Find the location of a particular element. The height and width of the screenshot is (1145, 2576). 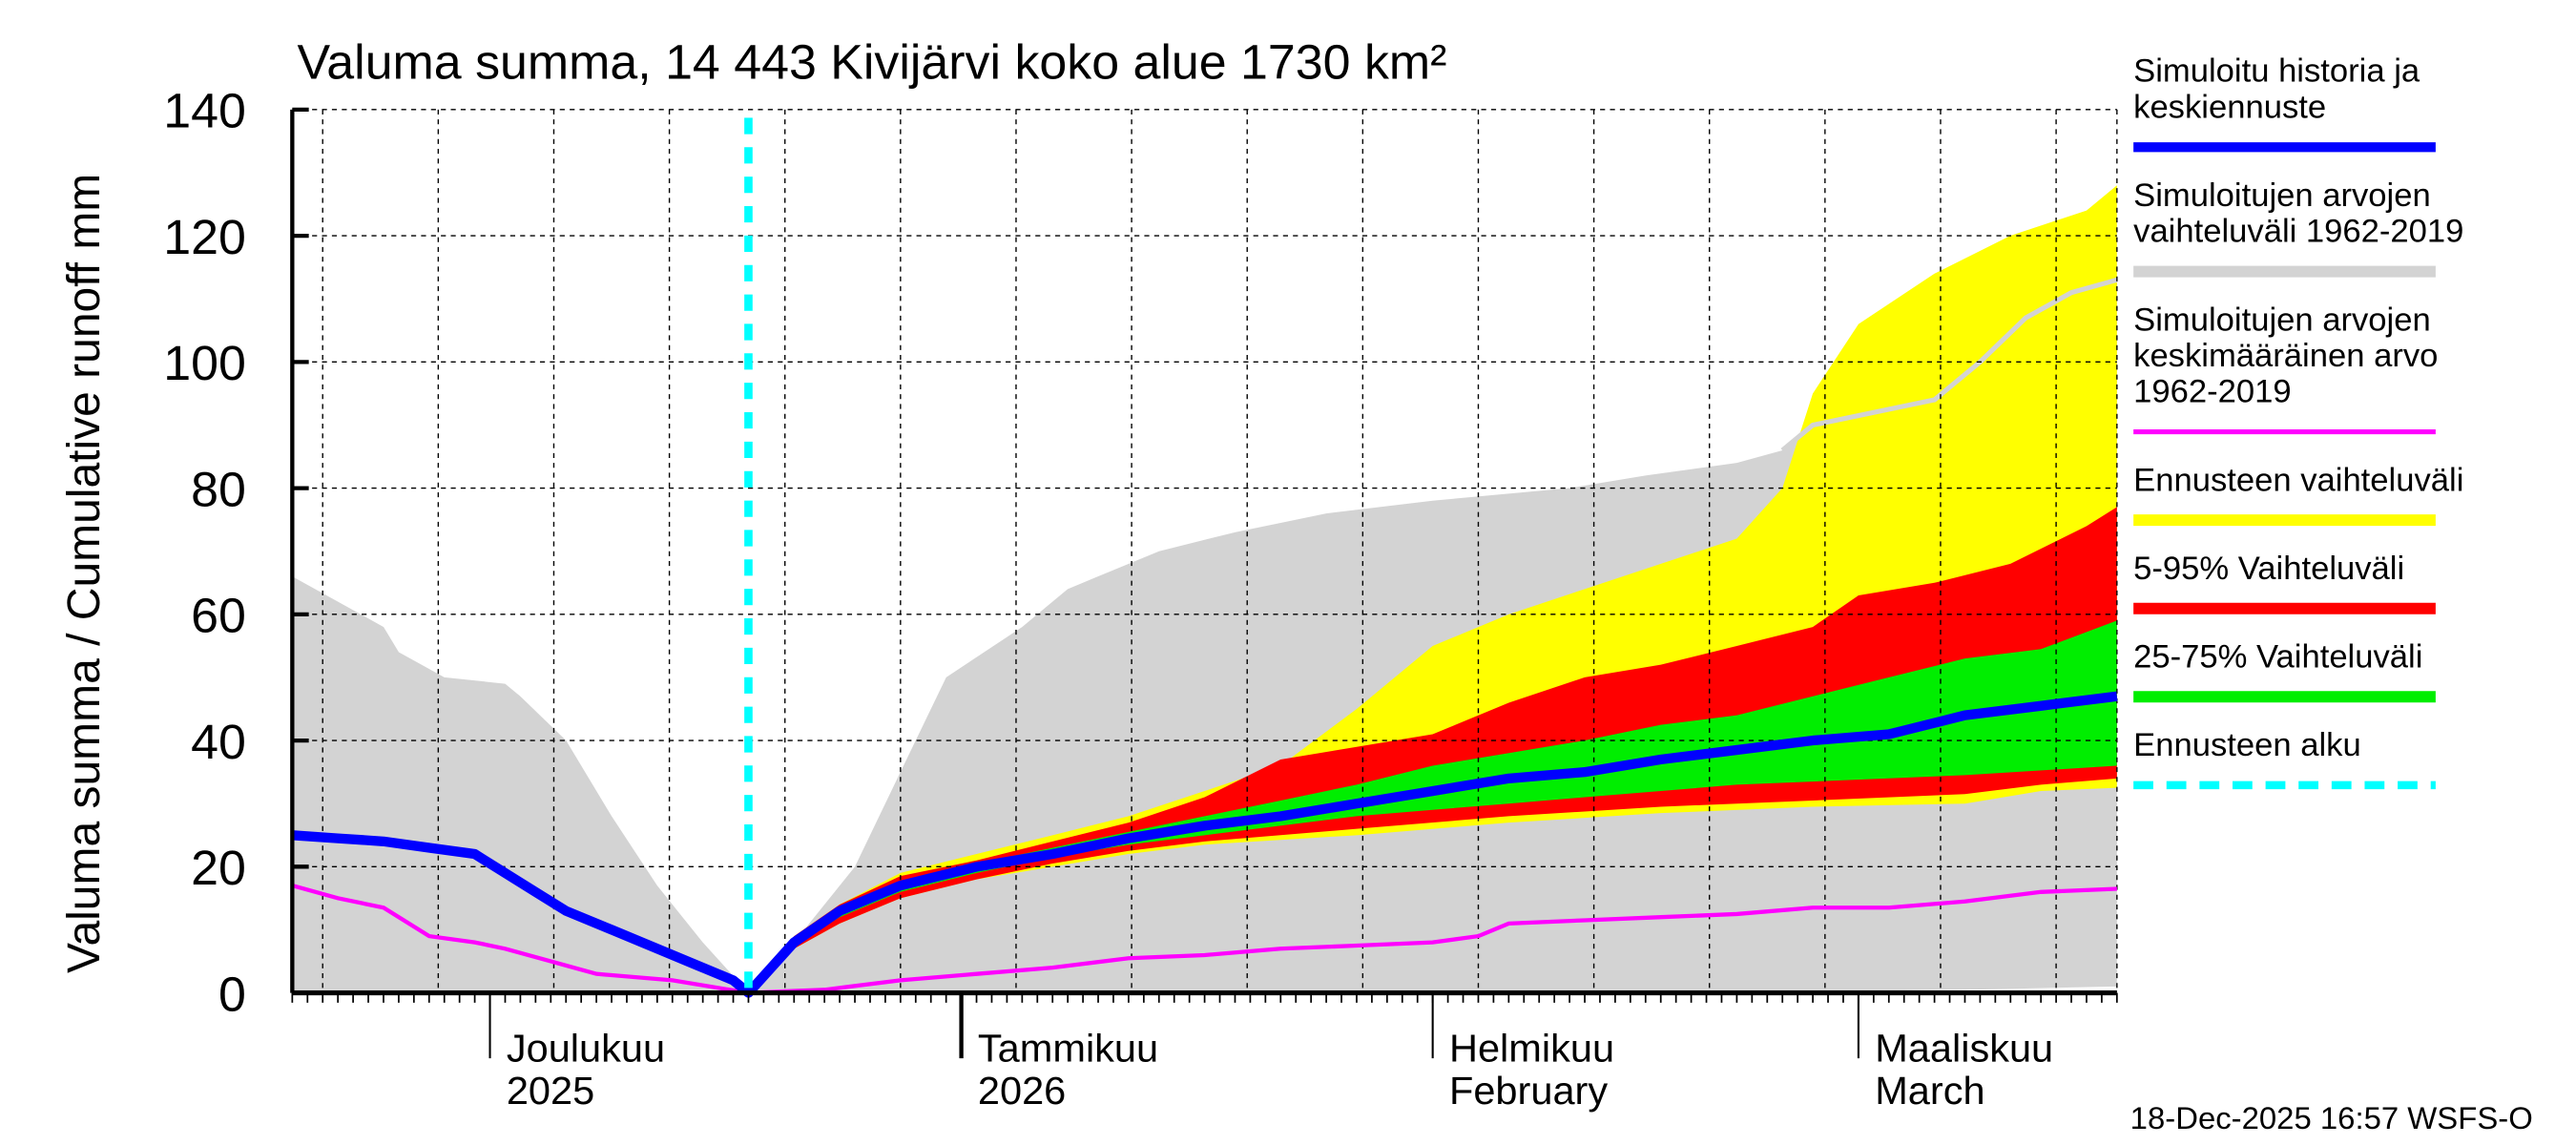

month-label-sub: February is located at coordinates (1528, 1091).